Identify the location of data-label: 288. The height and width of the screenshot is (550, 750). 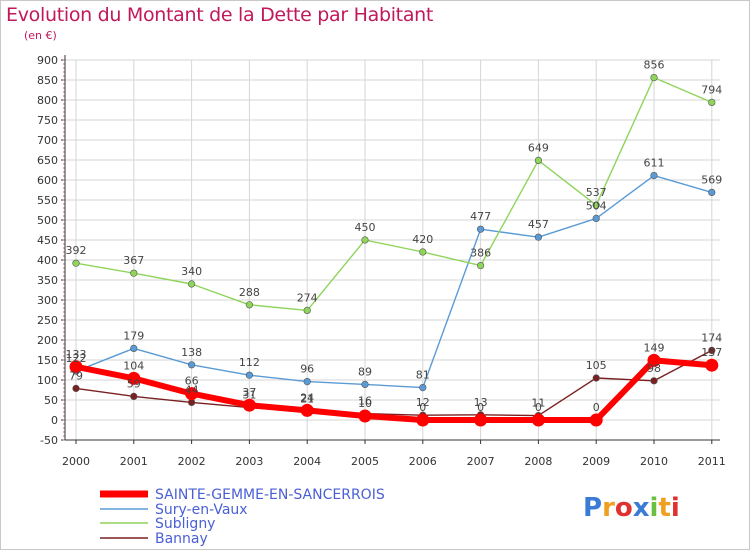
(249, 292).